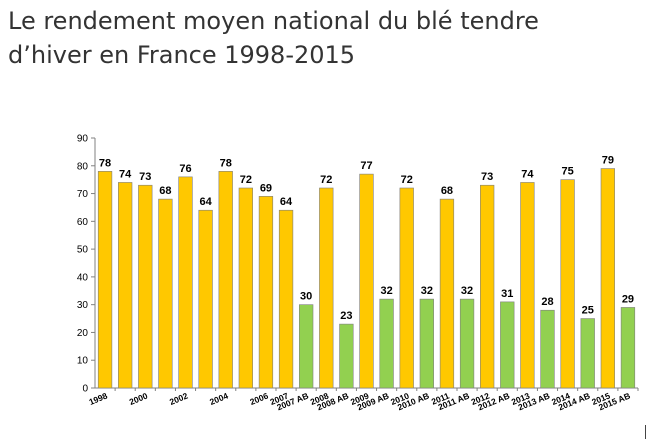  I want to click on y-tick-label: 90, so click(83, 139).